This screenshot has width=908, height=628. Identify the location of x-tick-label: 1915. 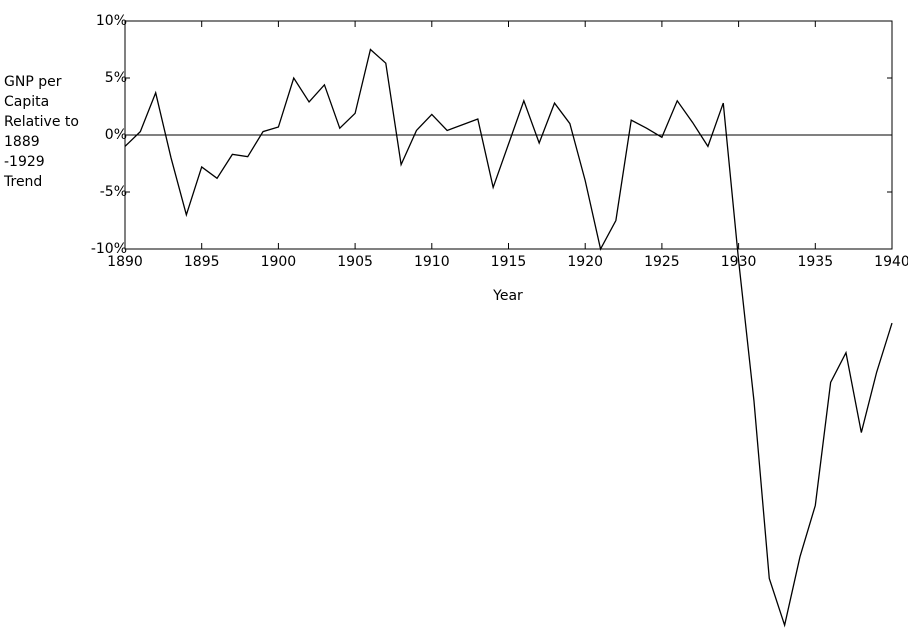
(509, 262).